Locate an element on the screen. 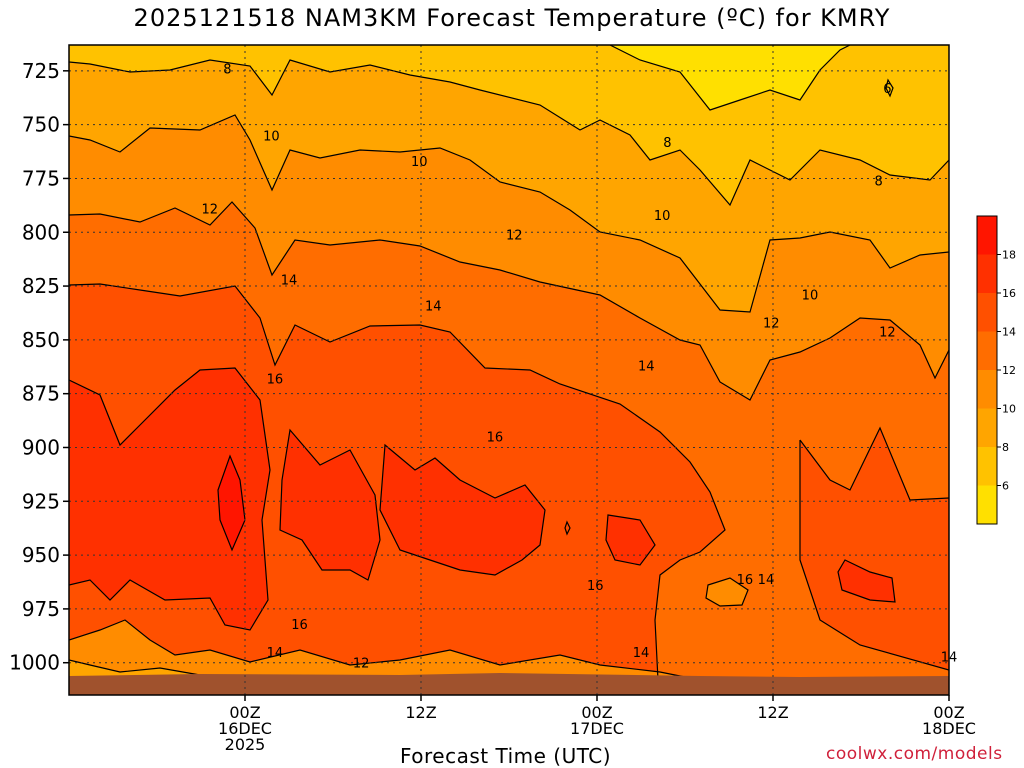 The image size is (1024, 768). x-tick-label: 16DEC is located at coordinates (245, 728).